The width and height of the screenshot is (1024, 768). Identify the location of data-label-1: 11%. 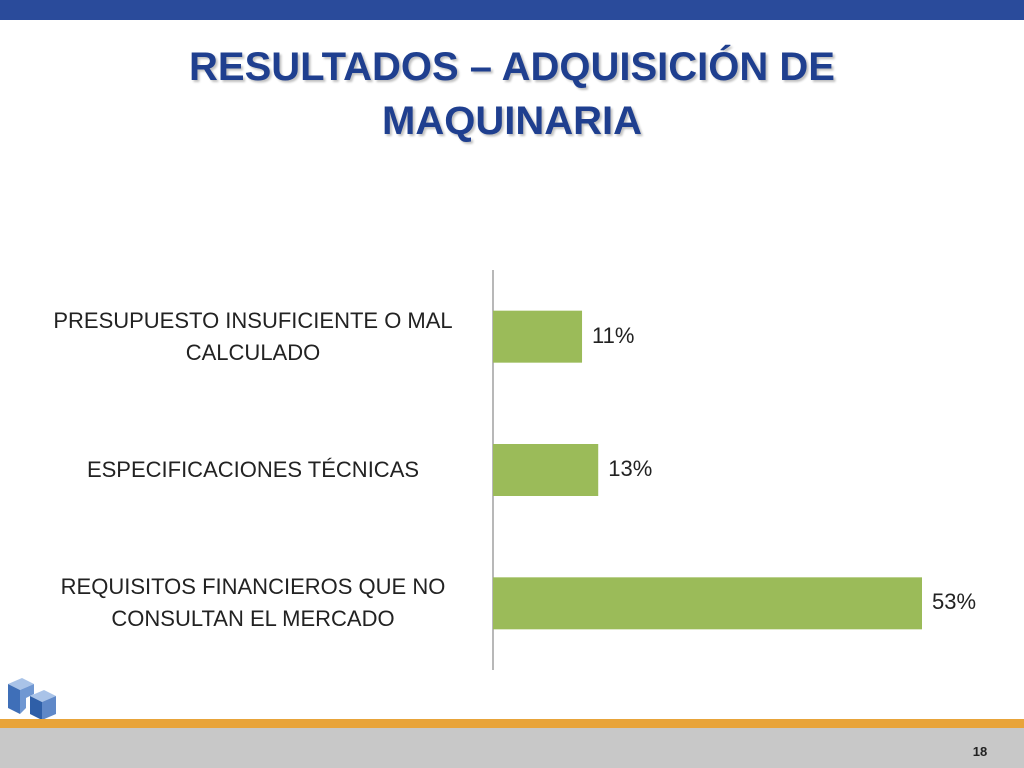
(613, 335).